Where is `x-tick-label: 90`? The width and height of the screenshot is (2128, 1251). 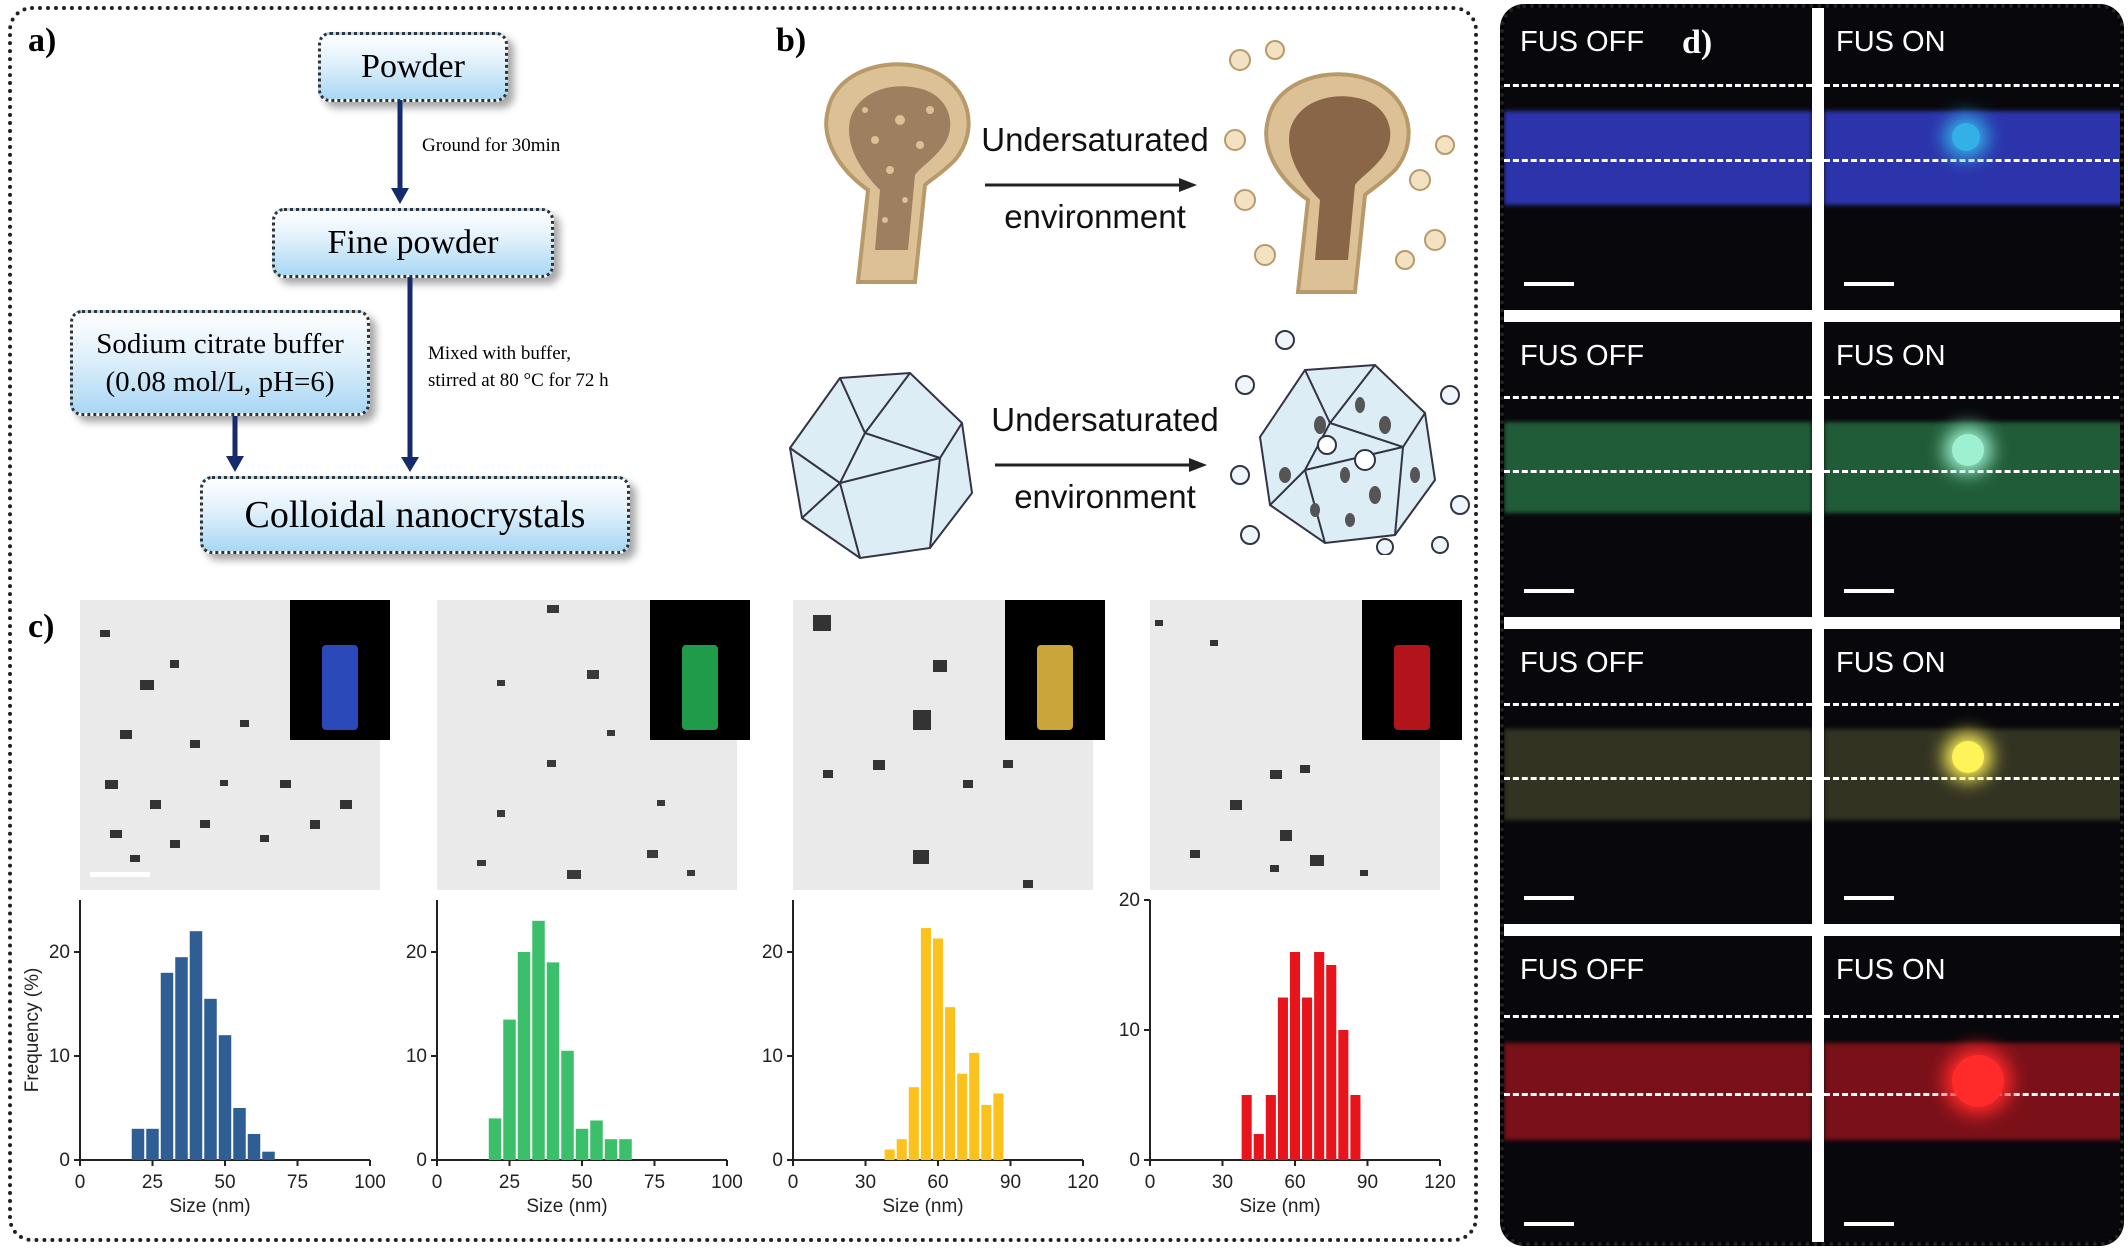 x-tick-label: 90 is located at coordinates (1010, 1182).